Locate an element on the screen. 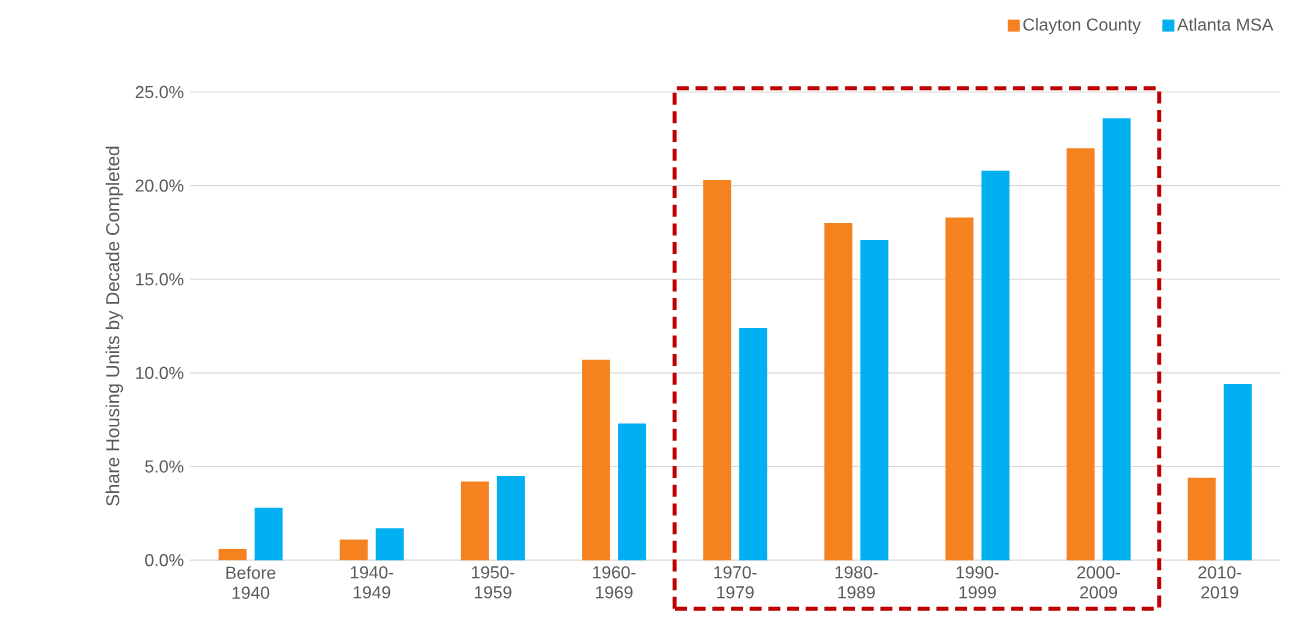 The height and width of the screenshot is (638, 1307). legend-label: Clayton County is located at coordinates (1082, 26).